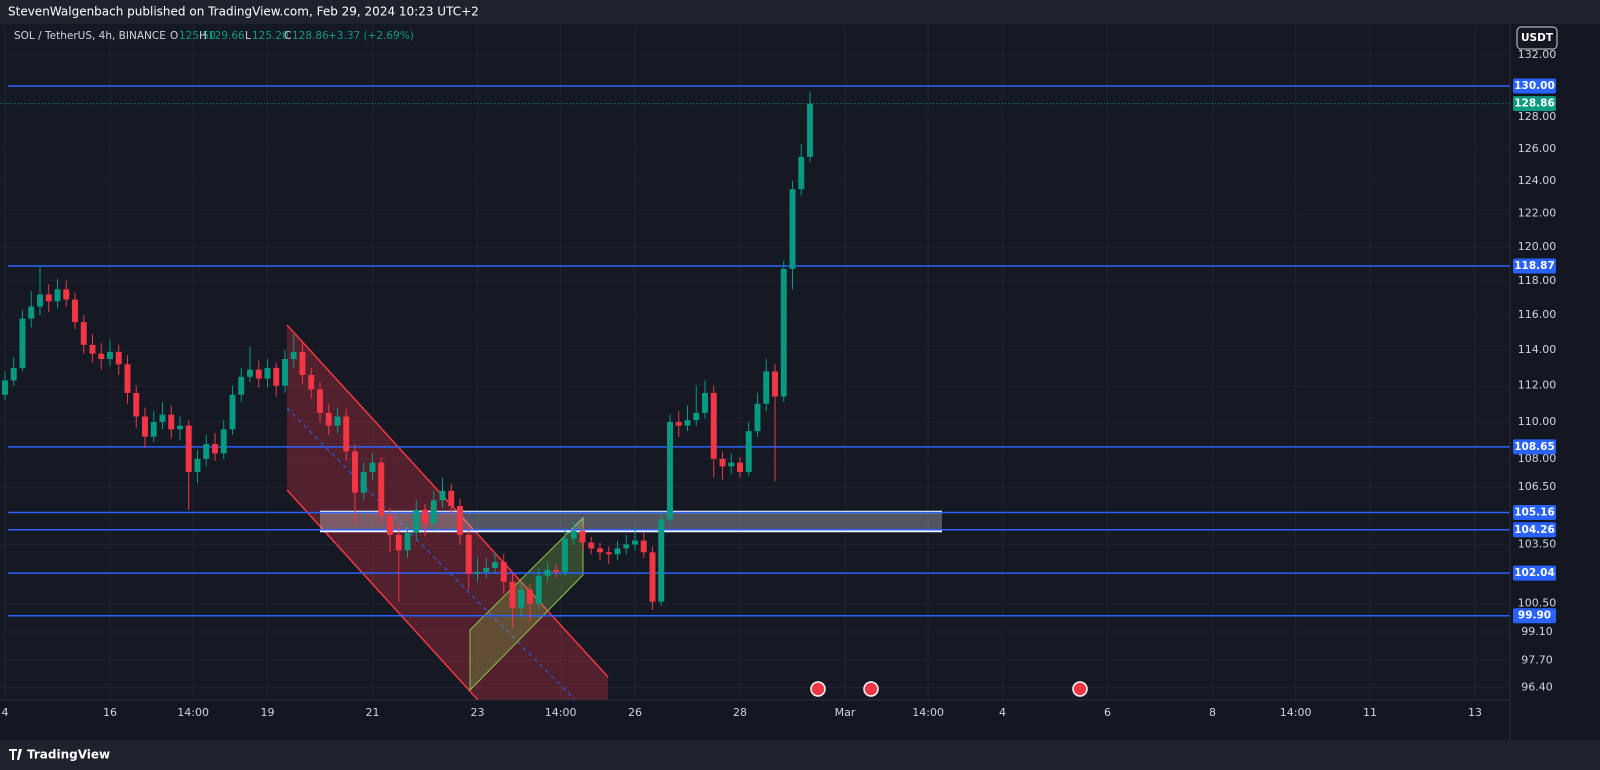  I want to click on channel-upper-line, so click(447, 501).